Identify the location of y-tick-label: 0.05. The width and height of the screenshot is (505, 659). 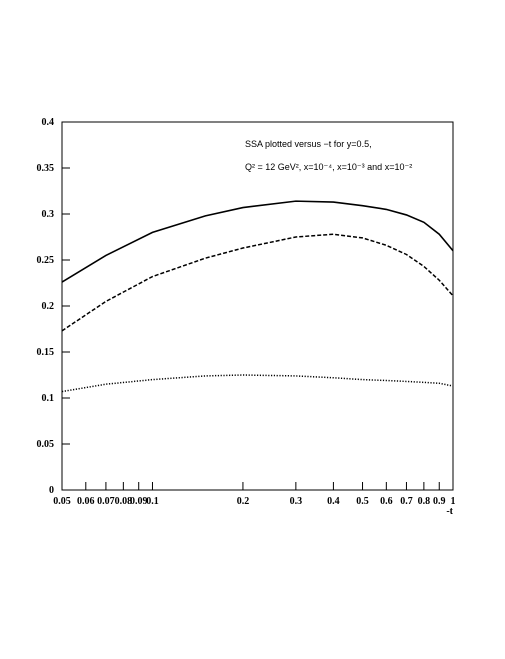
(46, 444).